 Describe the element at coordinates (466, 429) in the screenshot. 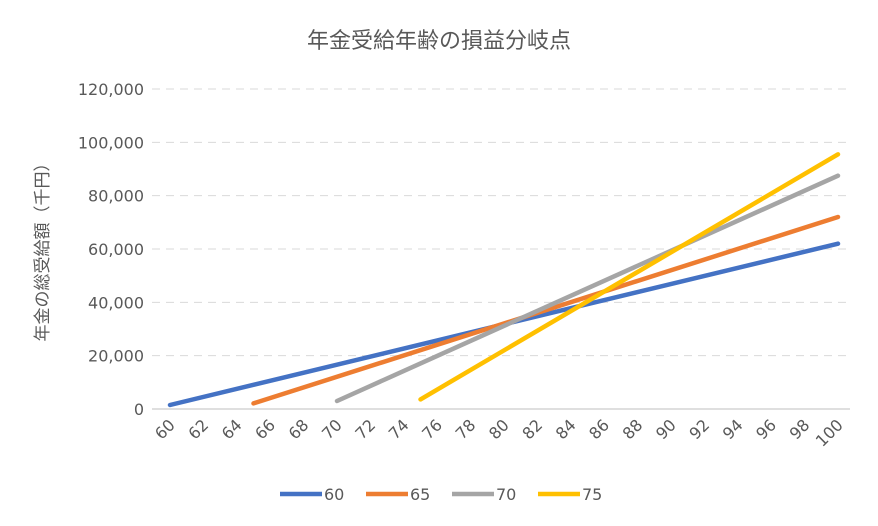

I see `x-tick-label: 78` at that location.